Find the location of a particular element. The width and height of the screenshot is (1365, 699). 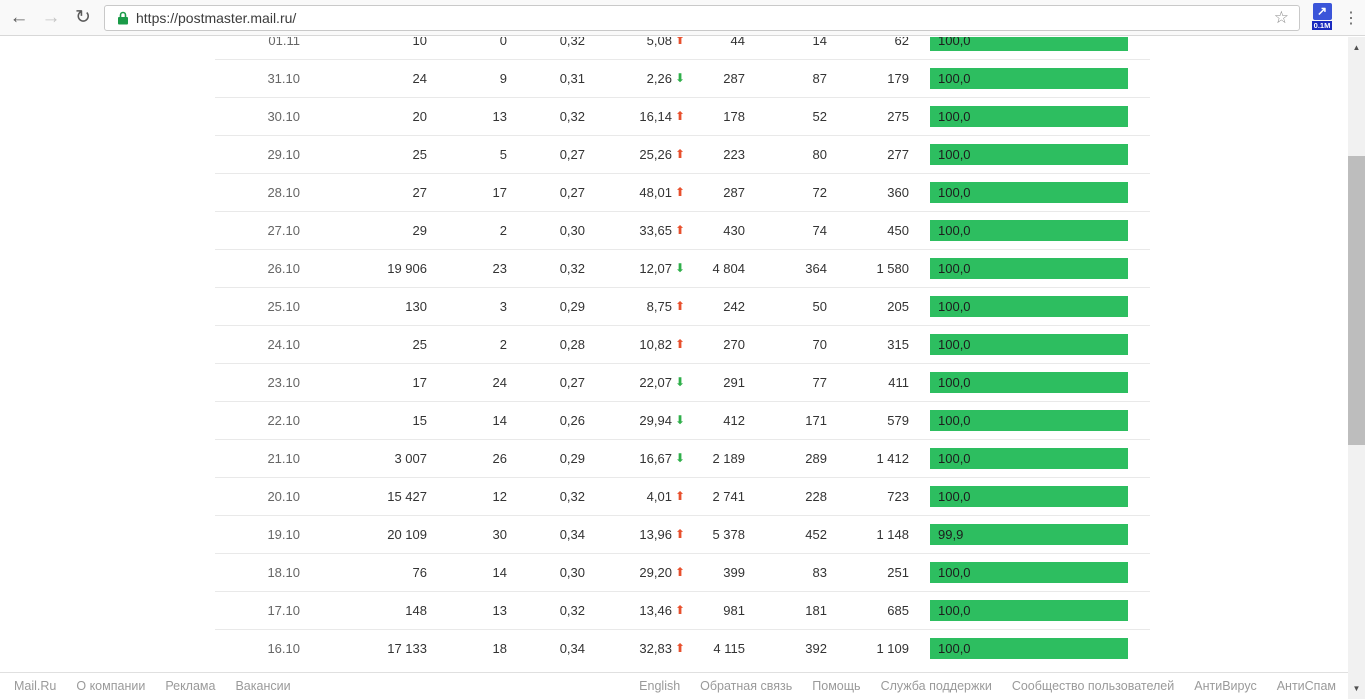

footer-link: Сообщество пользователей is located at coordinates (1093, 686).